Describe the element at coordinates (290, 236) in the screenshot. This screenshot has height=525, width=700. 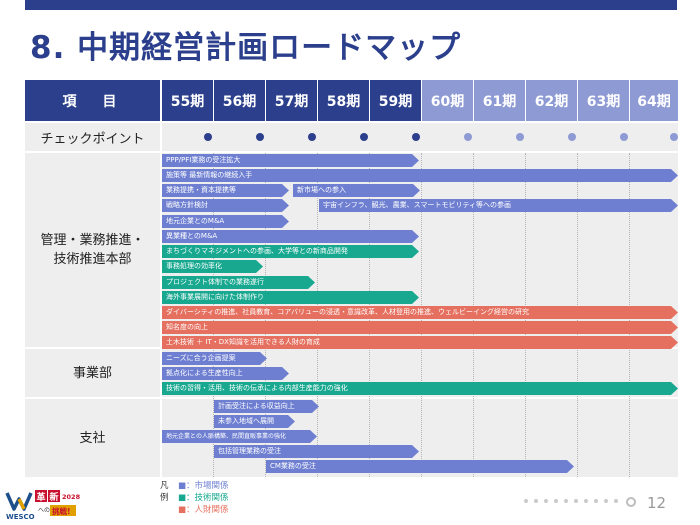
I see `roadmap-bar-cross-industry-ma: 異業種とのM&A` at that location.